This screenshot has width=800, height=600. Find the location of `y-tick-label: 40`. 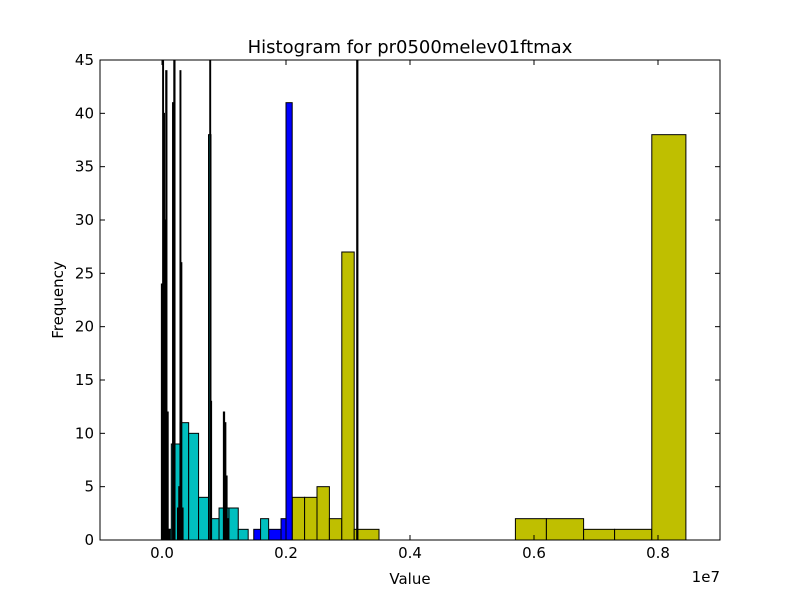

y-tick-label: 40 is located at coordinates (84, 113).